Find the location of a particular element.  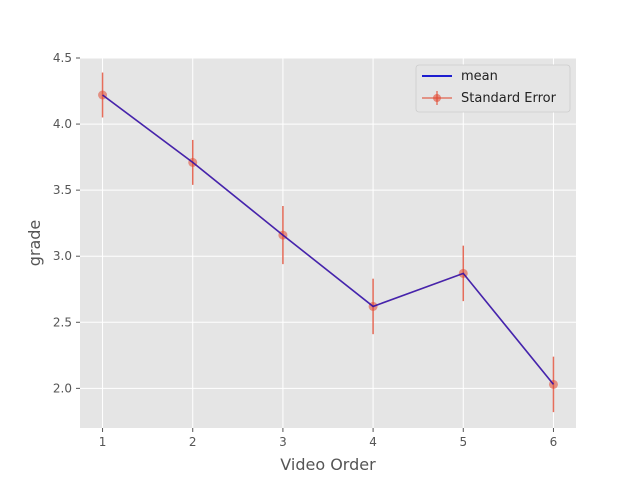

x-axis-label: Video Order is located at coordinates (328, 464).